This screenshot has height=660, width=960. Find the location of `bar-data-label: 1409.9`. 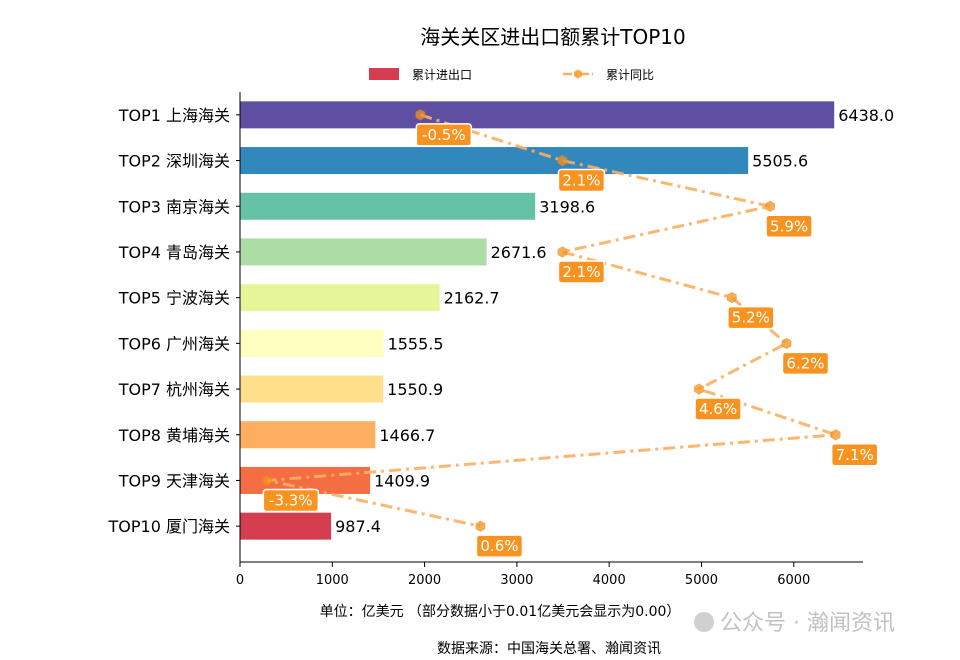

bar-data-label: 1409.9 is located at coordinates (402, 480).